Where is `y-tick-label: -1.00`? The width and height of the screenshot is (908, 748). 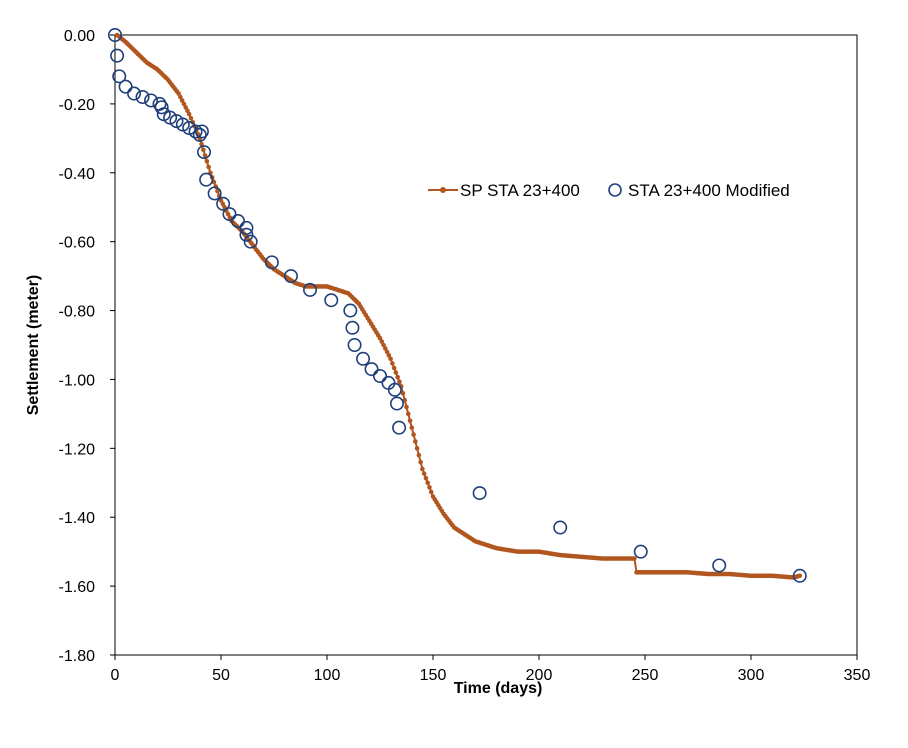 y-tick-label: -1.00 is located at coordinates (77, 380).